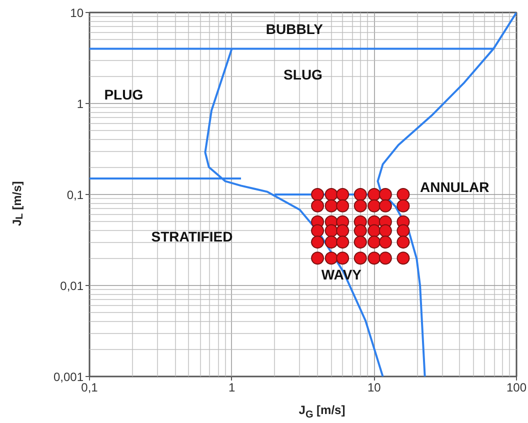 The width and height of the screenshot is (528, 423). What do you see at coordinates (374, 387) in the screenshot?
I see `x-tick-label: 10` at bounding box center [374, 387].